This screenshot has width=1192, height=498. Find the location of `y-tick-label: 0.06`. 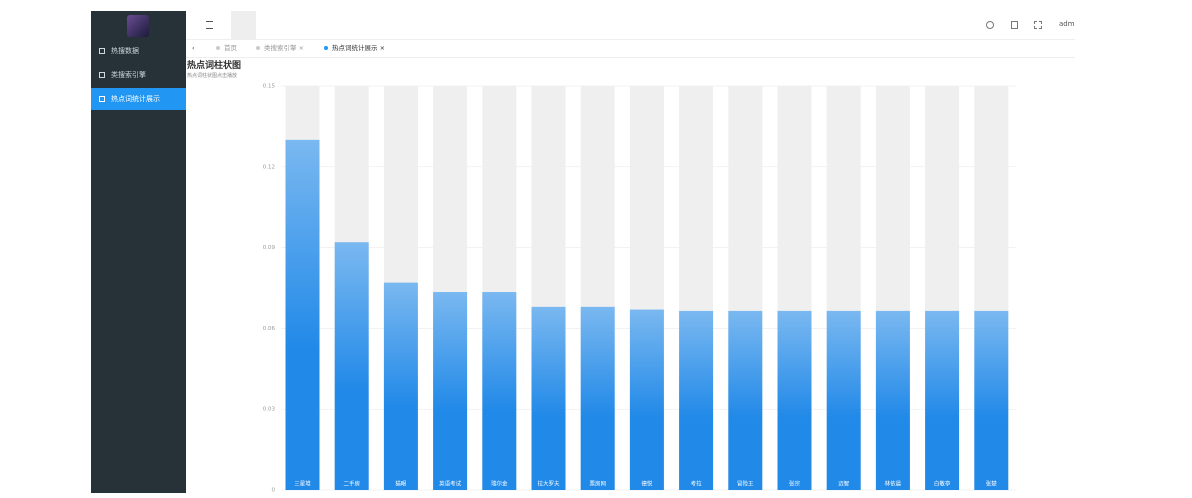

y-tick-label: 0.06 is located at coordinates (269, 329).